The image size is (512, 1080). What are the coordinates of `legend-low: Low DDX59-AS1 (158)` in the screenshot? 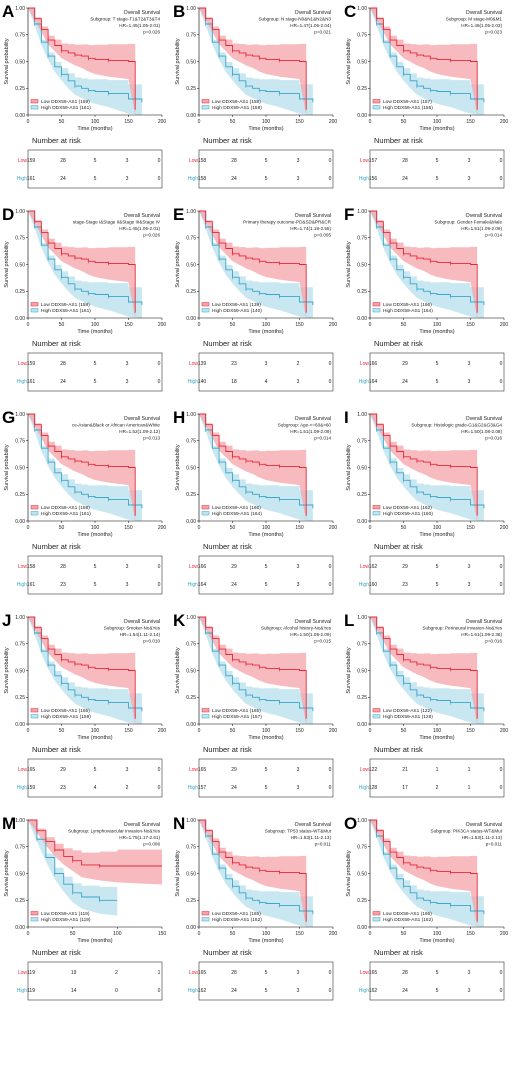 It's located at (65, 508).